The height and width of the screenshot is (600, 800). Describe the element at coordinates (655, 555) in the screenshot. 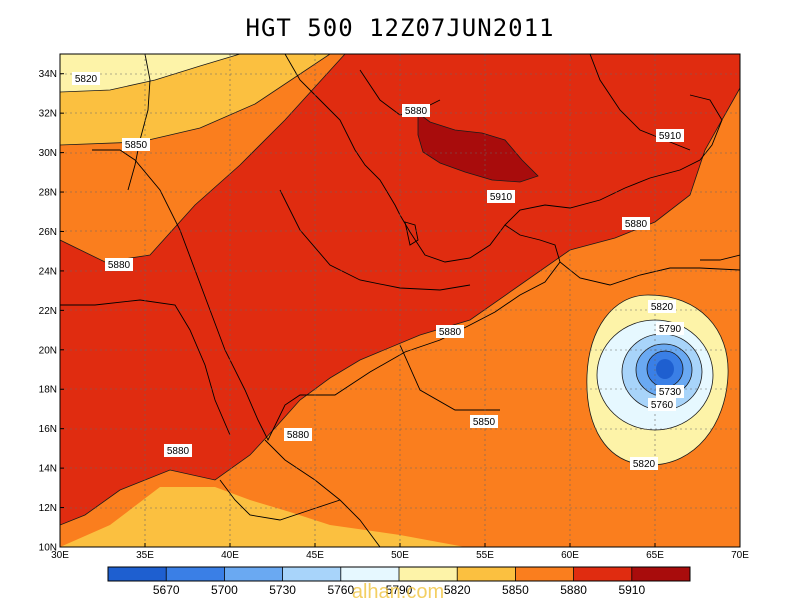

I see `lon-tick-label: 65E` at that location.